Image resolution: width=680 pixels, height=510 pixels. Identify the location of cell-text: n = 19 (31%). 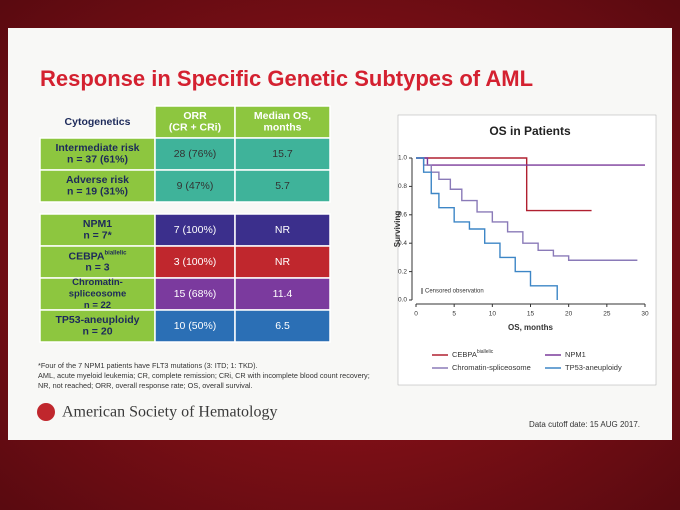
(97, 192).